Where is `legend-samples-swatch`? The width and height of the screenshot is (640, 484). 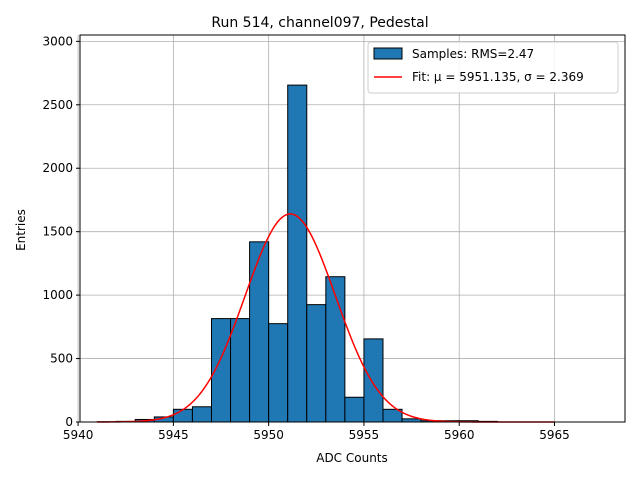
legend-samples-swatch is located at coordinates (388, 53).